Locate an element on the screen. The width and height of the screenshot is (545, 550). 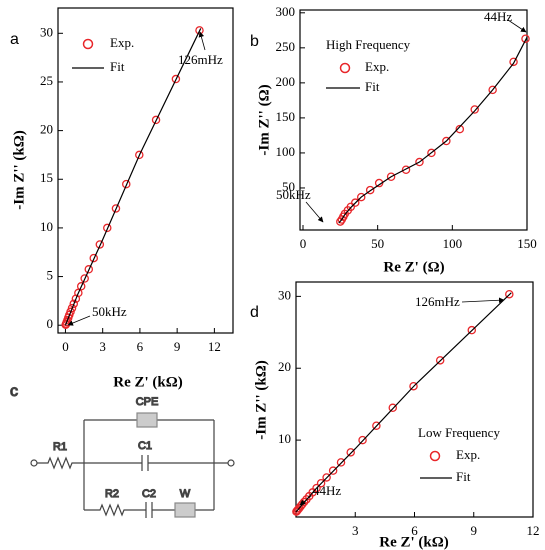
component-label: C1 is located at coordinates (145, 446).